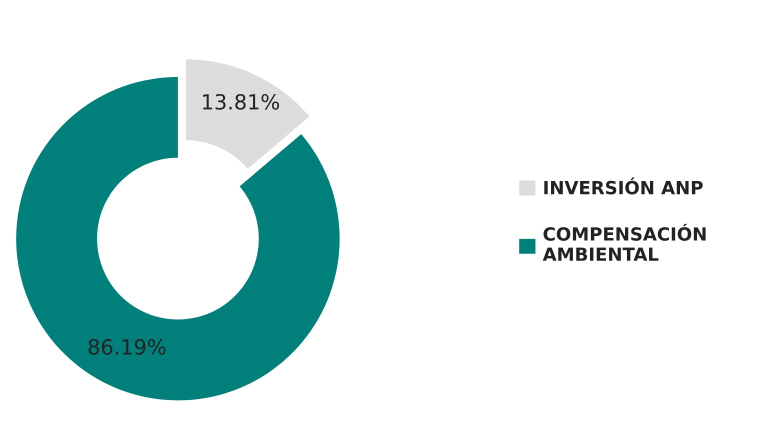 This screenshot has width=762, height=445. I want to click on data-label: 13.81%, so click(241, 102).